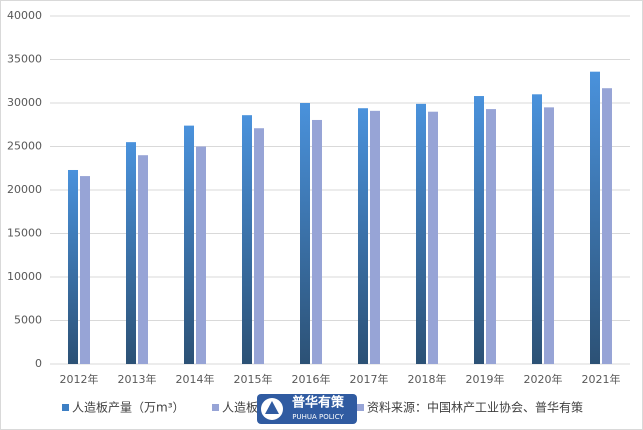  Describe the element at coordinates (79, 379) in the screenshot. I see `x-tick-label: 2012年` at that location.